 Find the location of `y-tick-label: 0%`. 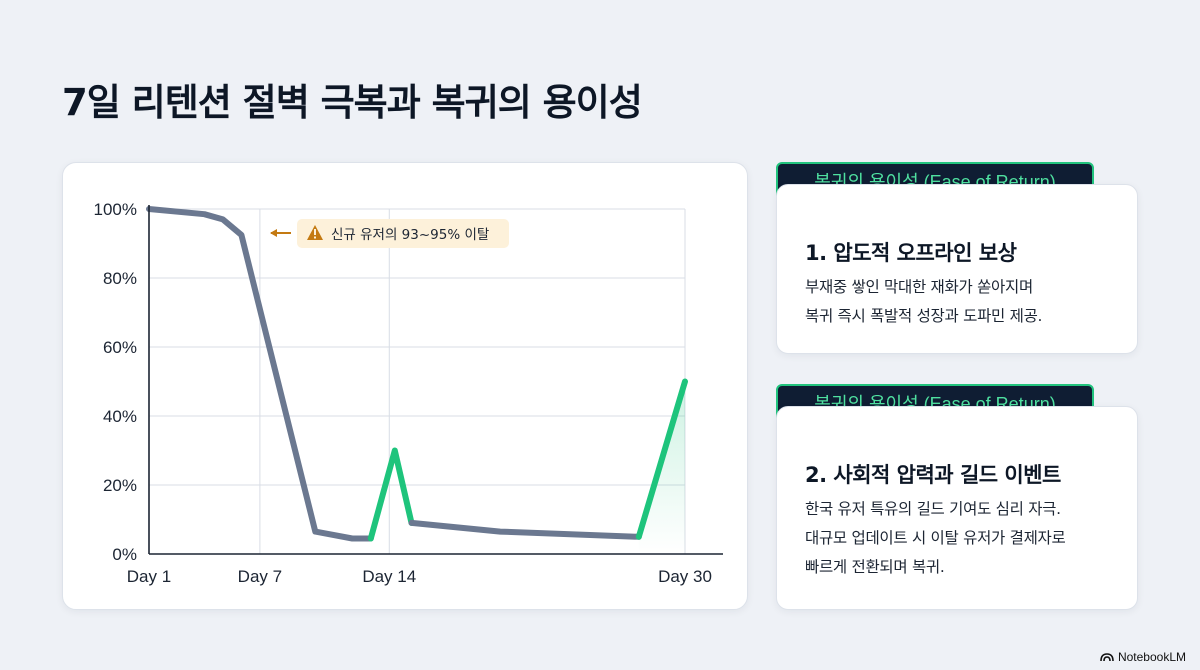

y-tick-label: 0% is located at coordinates (124, 554).